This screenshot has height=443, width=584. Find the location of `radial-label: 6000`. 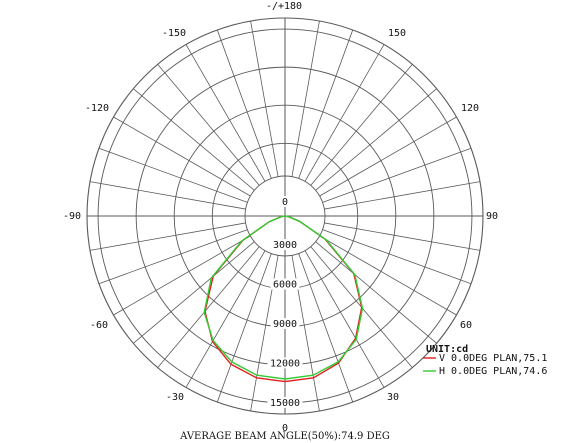

radial-label: 6000 is located at coordinates (285, 285).